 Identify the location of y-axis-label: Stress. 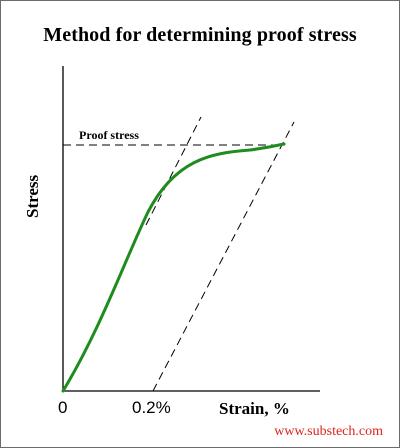
(32, 196).